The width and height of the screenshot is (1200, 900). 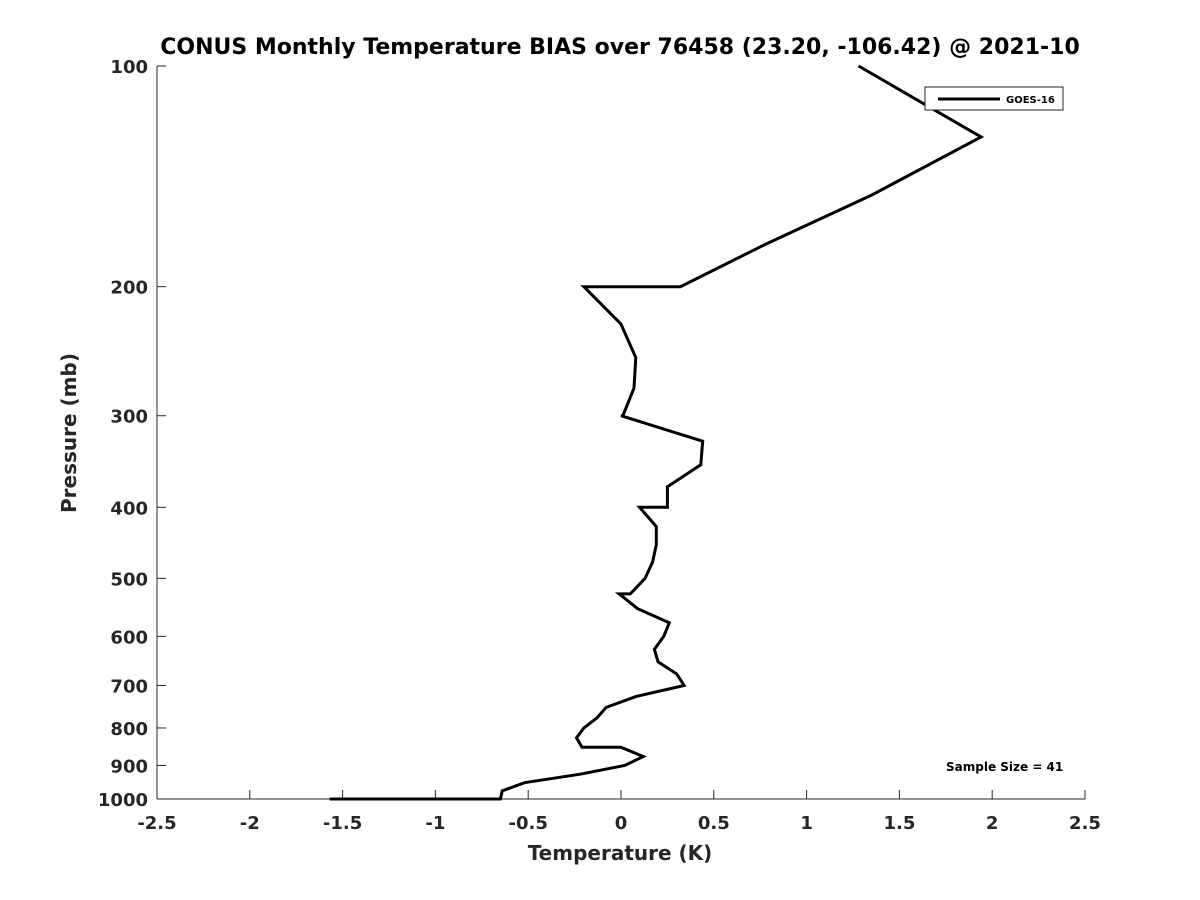 I want to click on x-tick-label: 2, so click(x=992, y=823).